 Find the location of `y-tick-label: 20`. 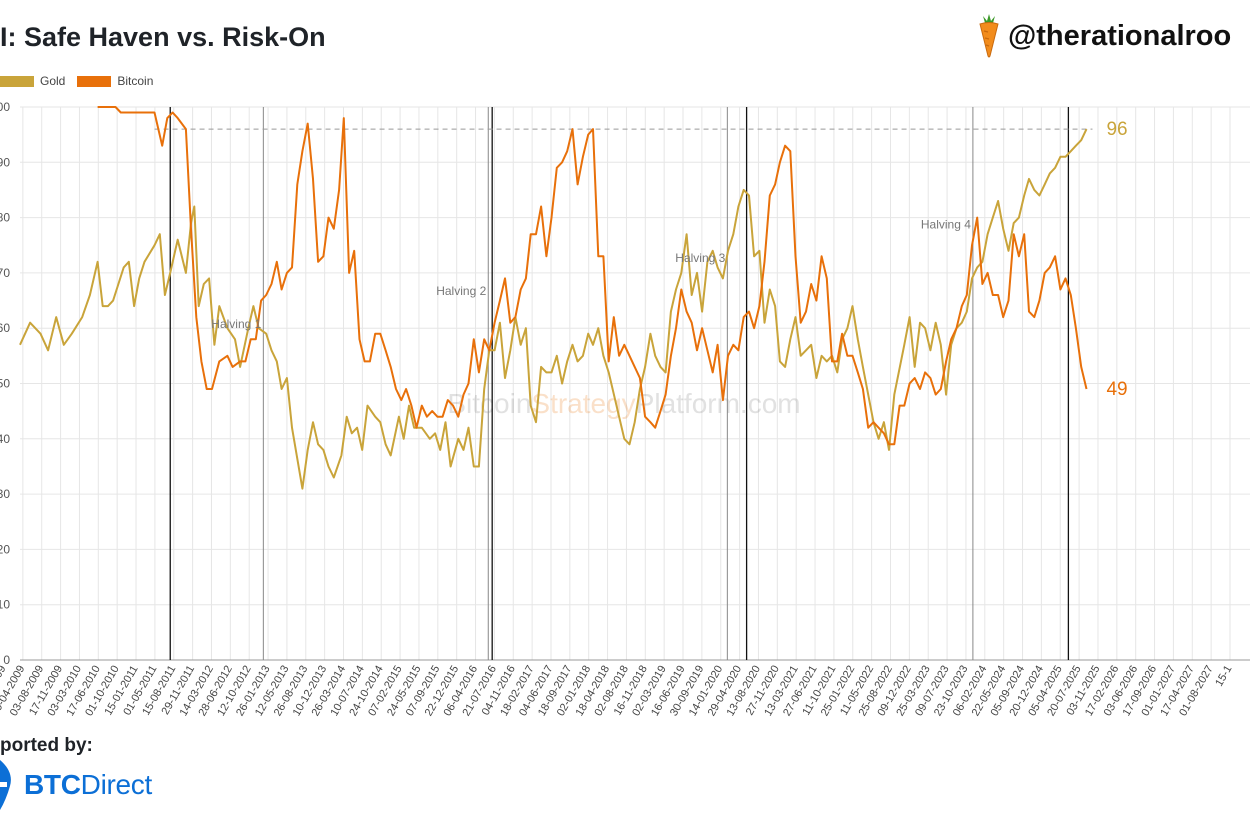

y-tick-label: 20 is located at coordinates (5, 549).